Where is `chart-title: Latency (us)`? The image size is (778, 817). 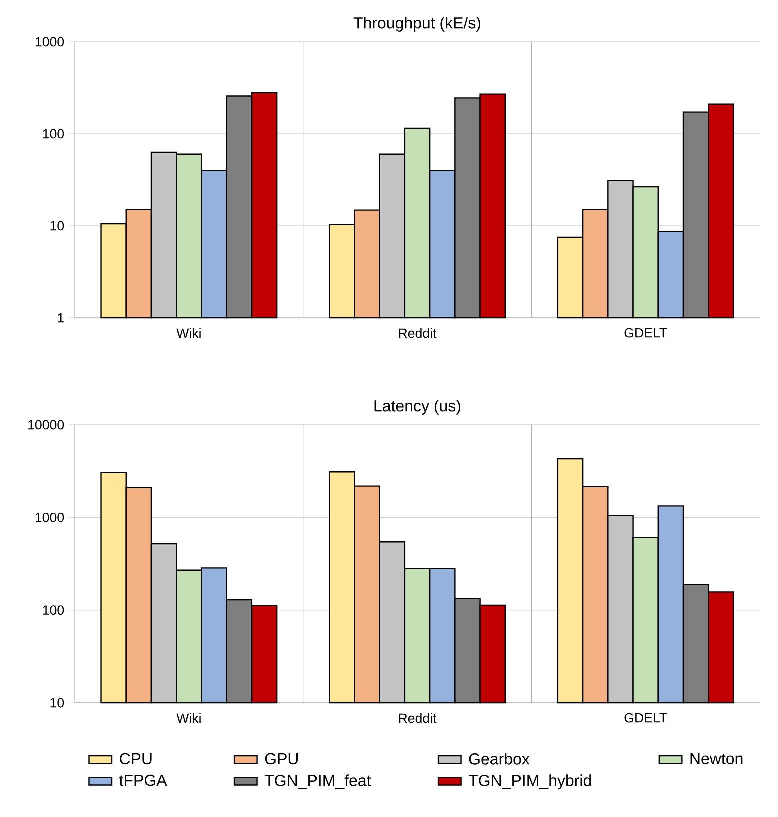 chart-title: Latency (us) is located at coordinates (417, 407).